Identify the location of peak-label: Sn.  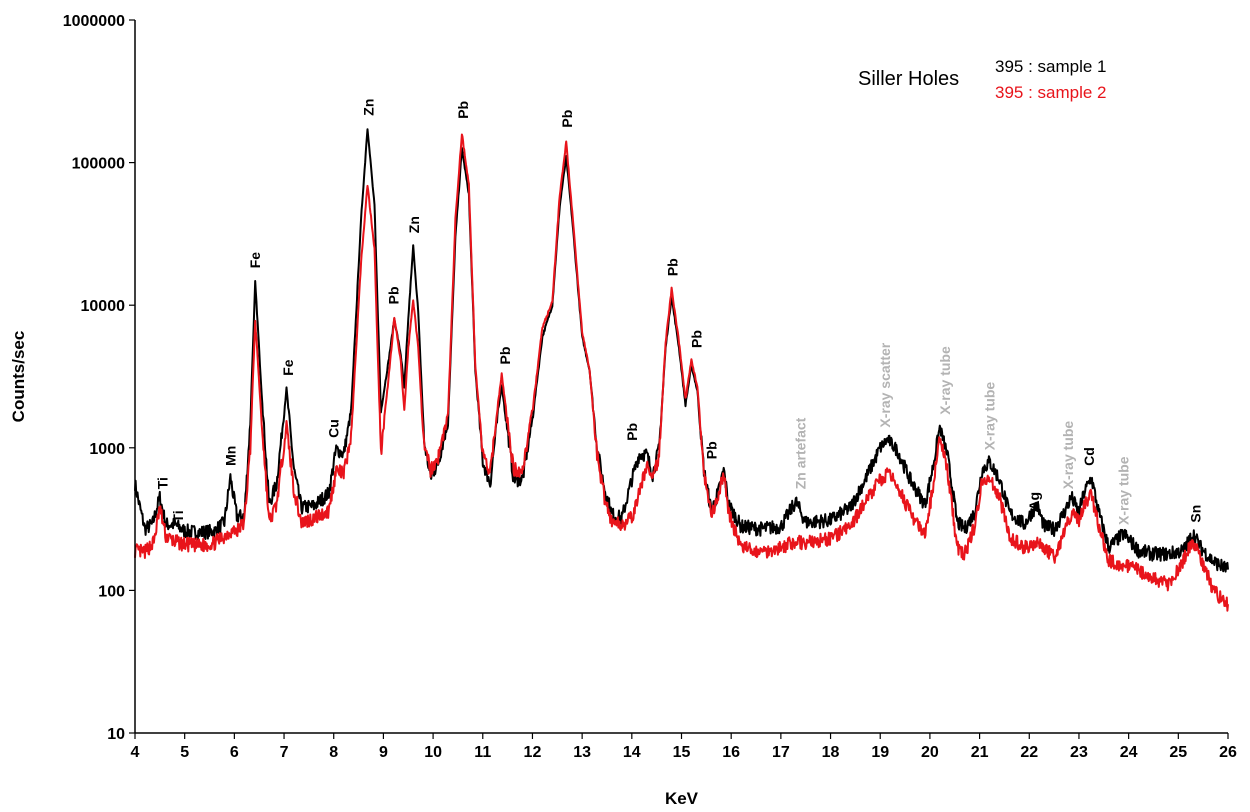
(1196, 514).